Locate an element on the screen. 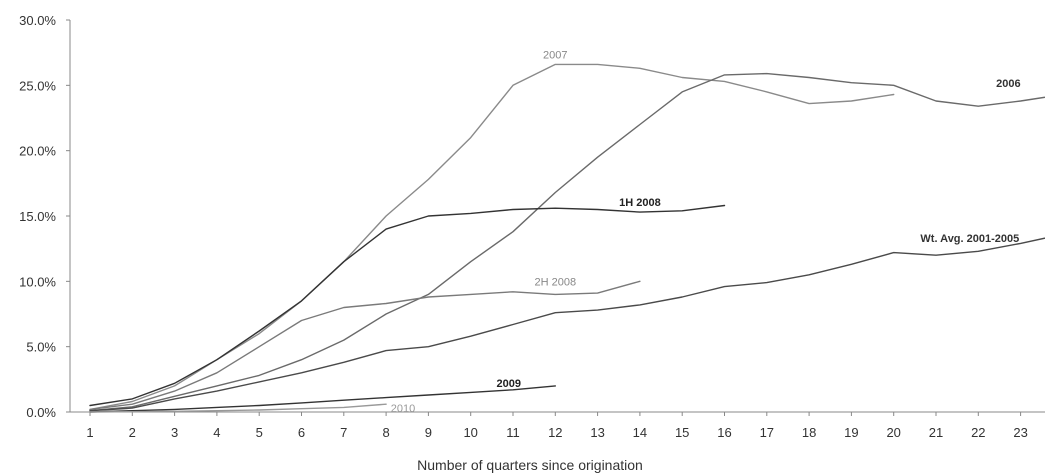 The height and width of the screenshot is (476, 1045). x-tick-label: 6 is located at coordinates (301, 432).